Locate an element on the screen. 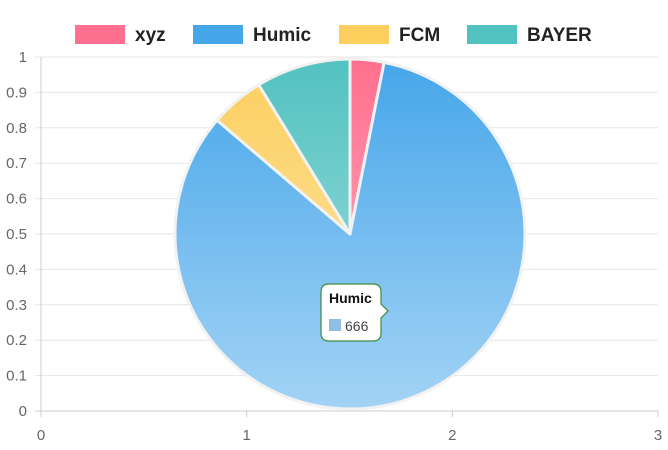  y-tick-label: 0.6 is located at coordinates (16, 199).